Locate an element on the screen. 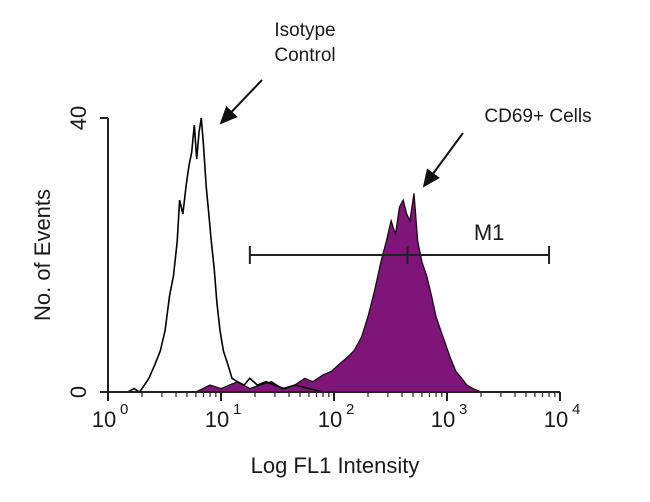  x-tick-exponent: 0 is located at coordinates (124, 409).